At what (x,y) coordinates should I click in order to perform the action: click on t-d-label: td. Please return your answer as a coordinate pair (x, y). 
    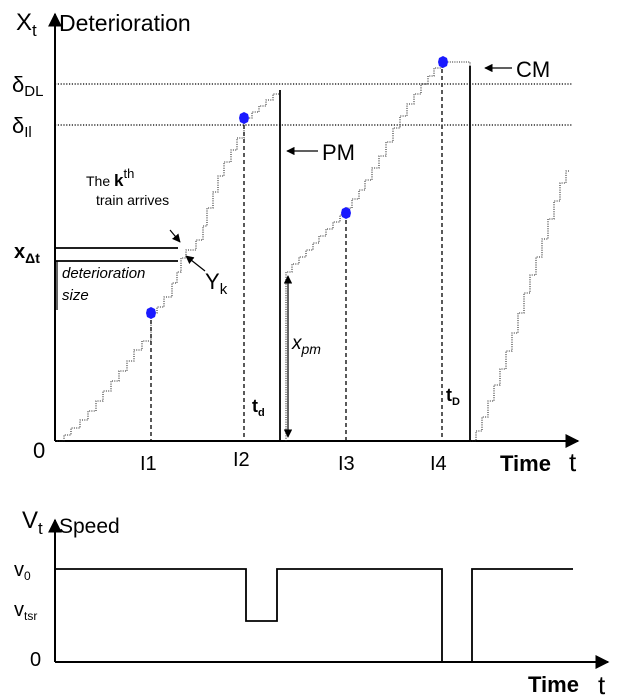
    Looking at the image, I should click on (258, 407).